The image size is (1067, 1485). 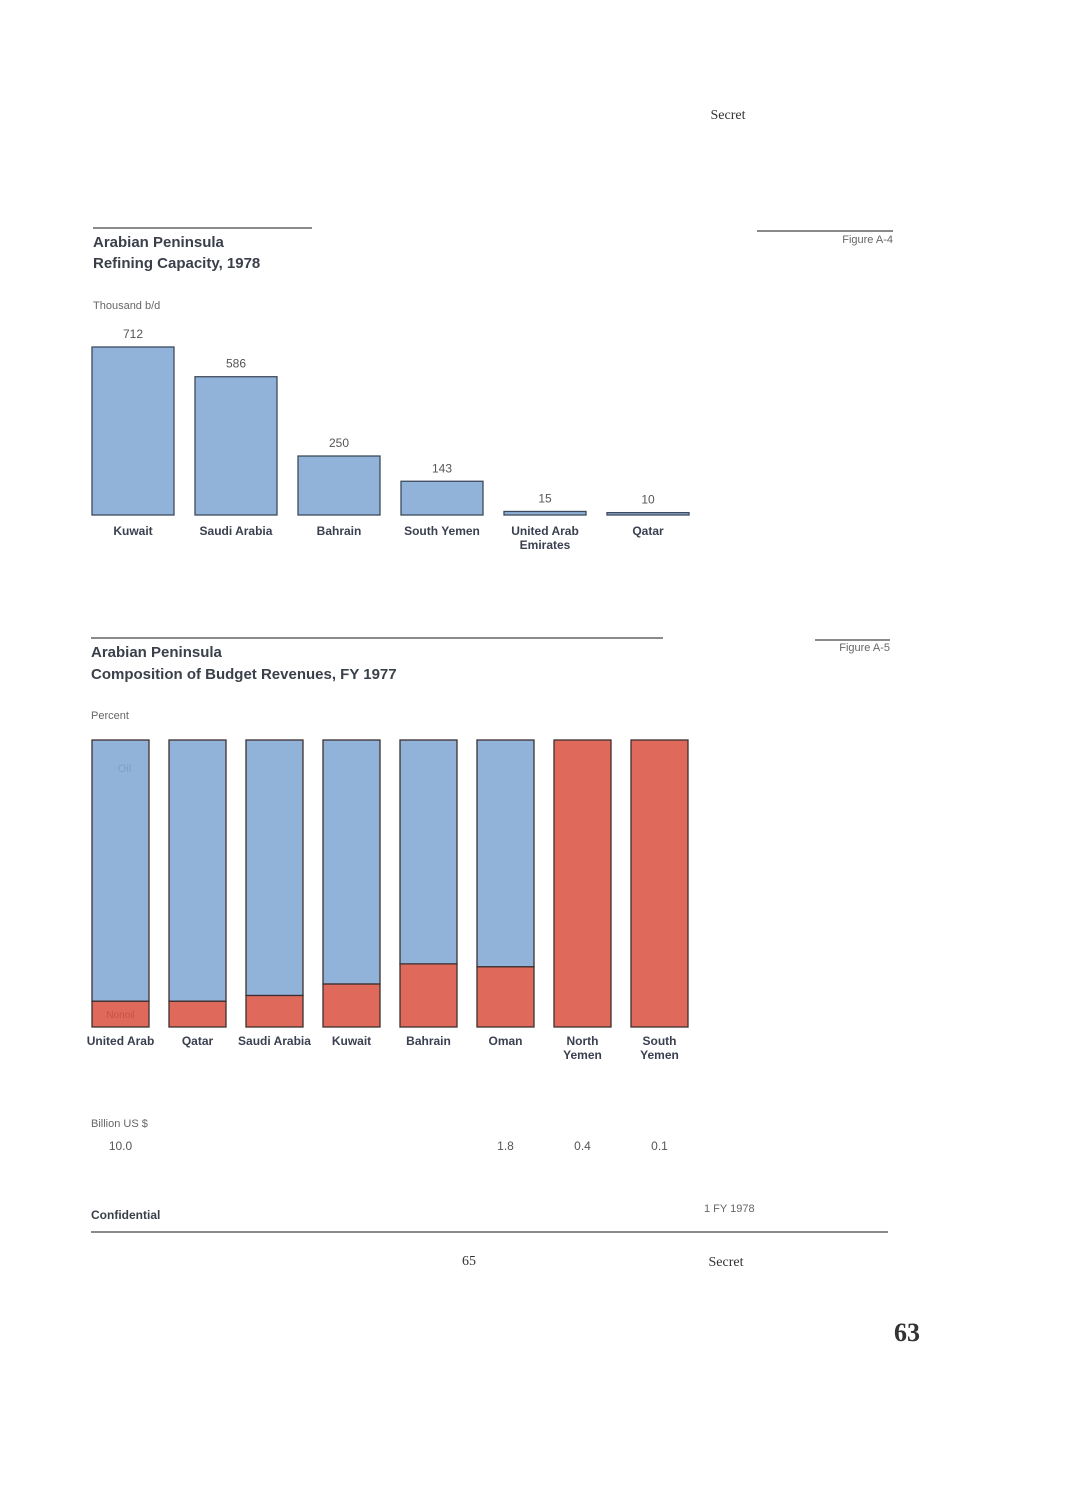 I want to click on x-tick-label: United Arab, so click(x=120, y=1041).